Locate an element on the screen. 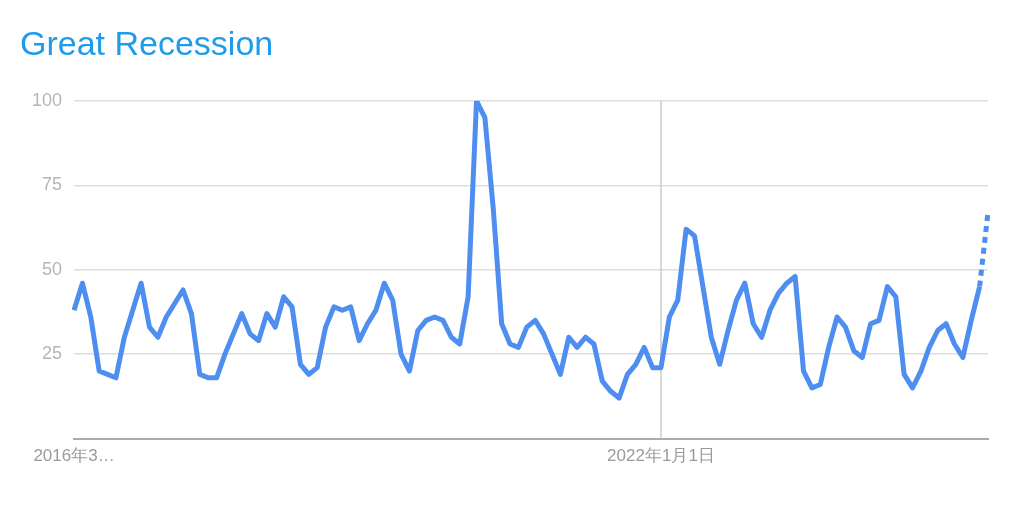 This screenshot has height=505, width=1013. x-tick-label: 2022年1月1日 is located at coordinates (661, 456).